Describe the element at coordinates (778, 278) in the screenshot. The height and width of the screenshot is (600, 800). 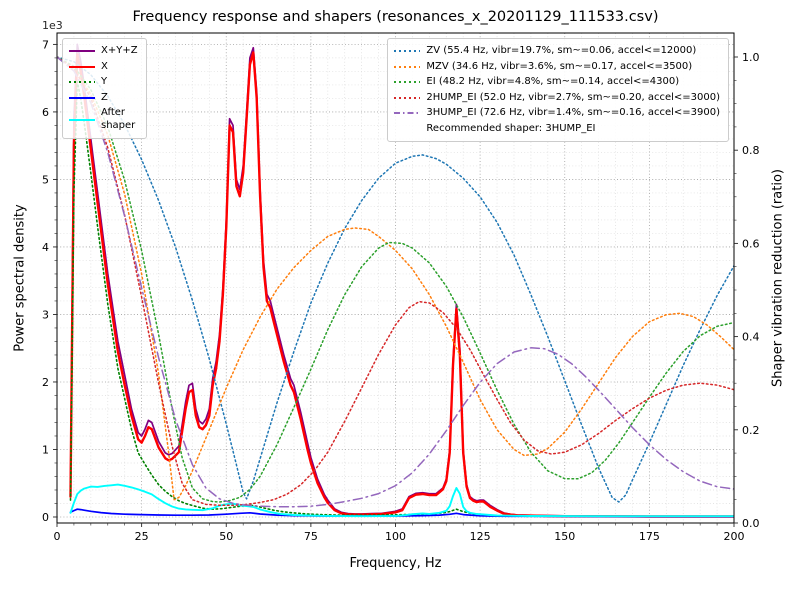
I see `y-axis-label-right: Shaper vibration reduction (ratio)` at that location.